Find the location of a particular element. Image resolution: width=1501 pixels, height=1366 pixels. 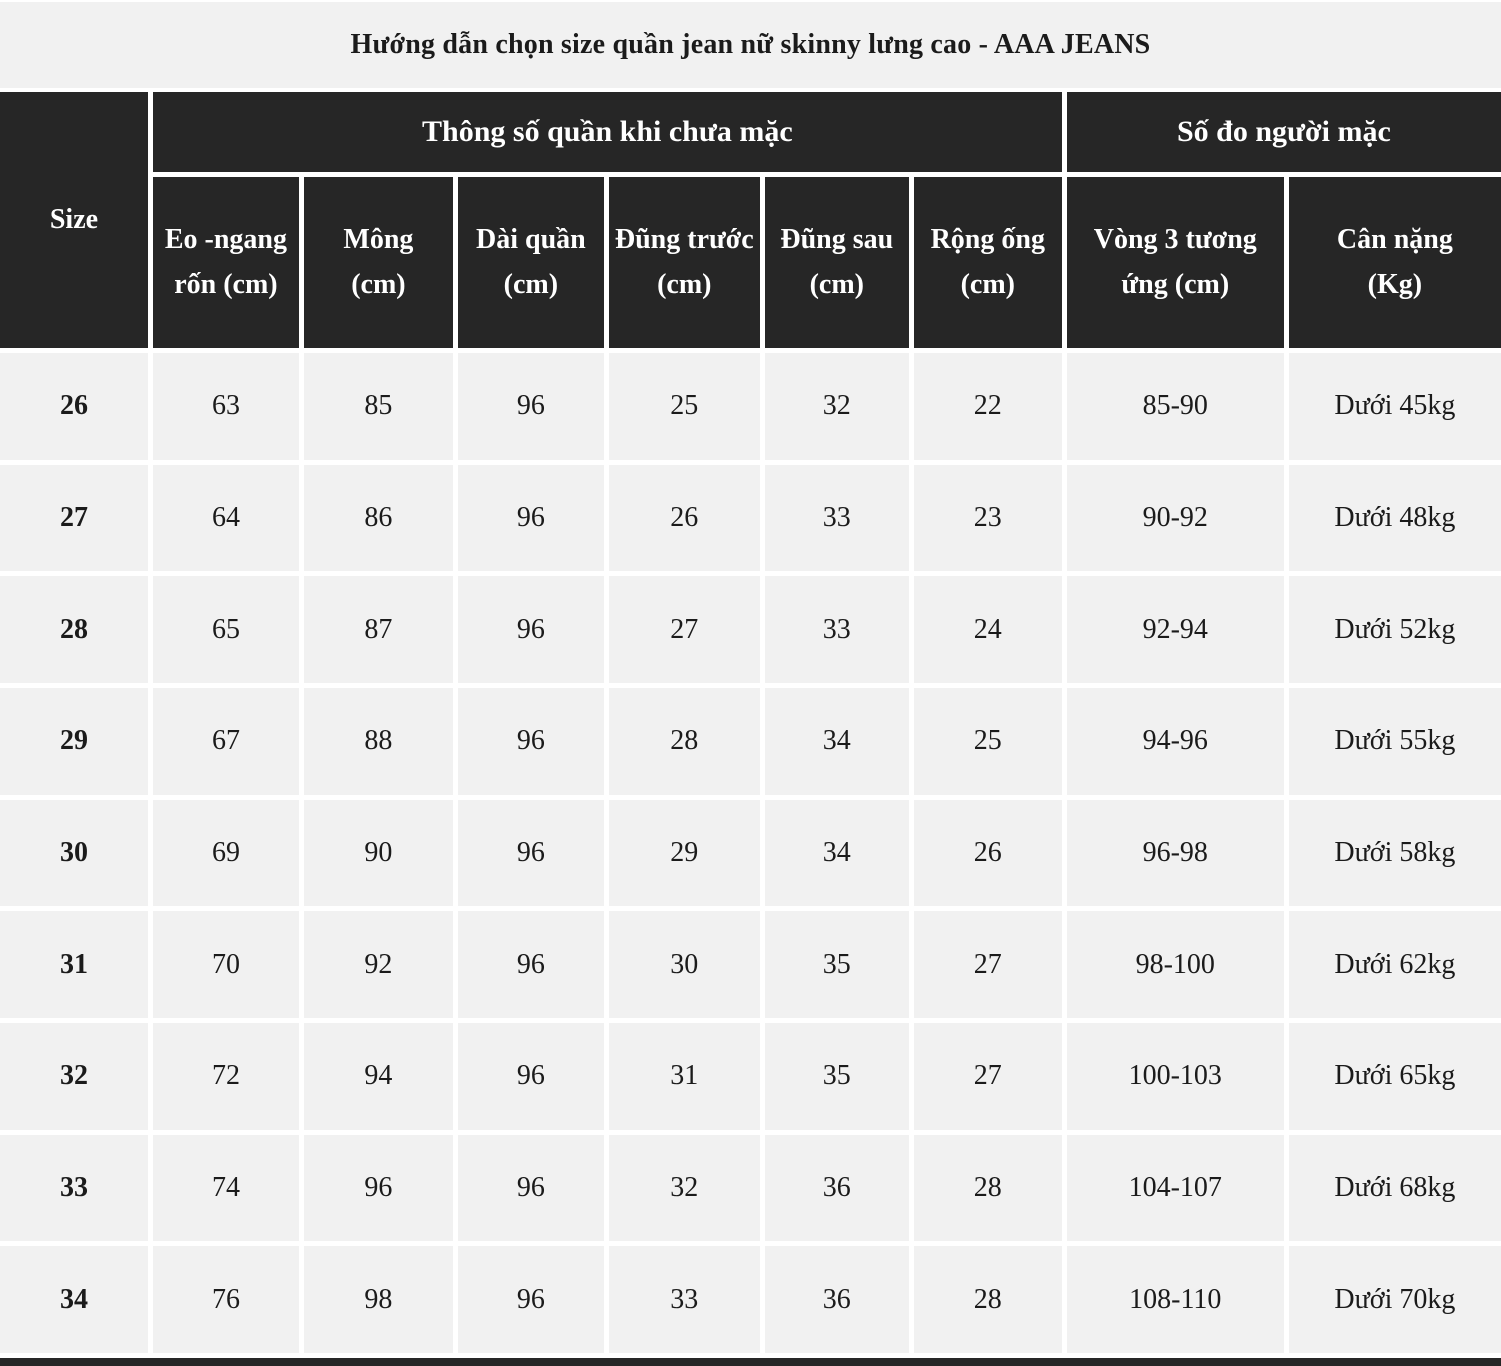

table-cell: Dưới 55kg is located at coordinates (1394, 741).